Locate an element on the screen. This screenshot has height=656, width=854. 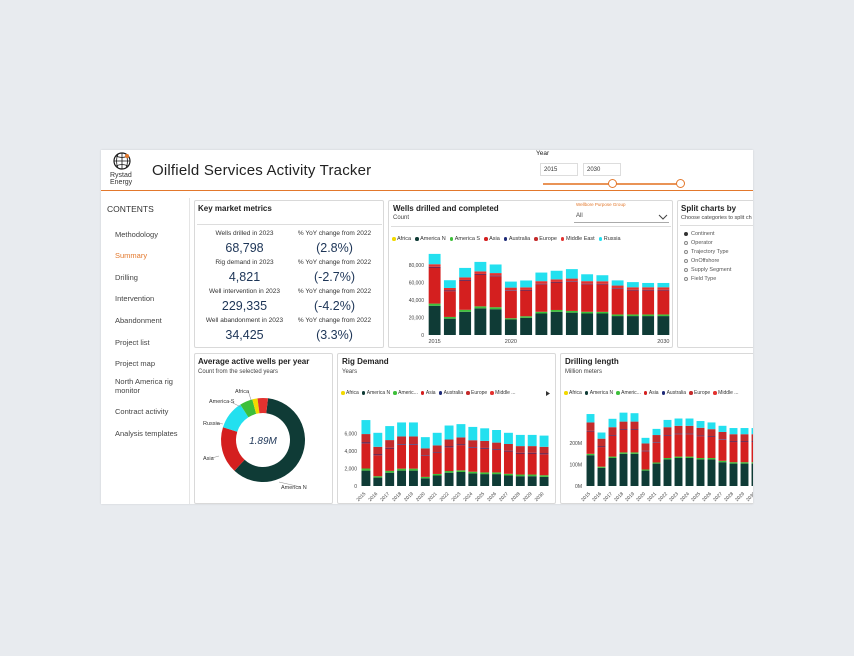
y-tick-label: 0 is located at coordinates (355, 487).